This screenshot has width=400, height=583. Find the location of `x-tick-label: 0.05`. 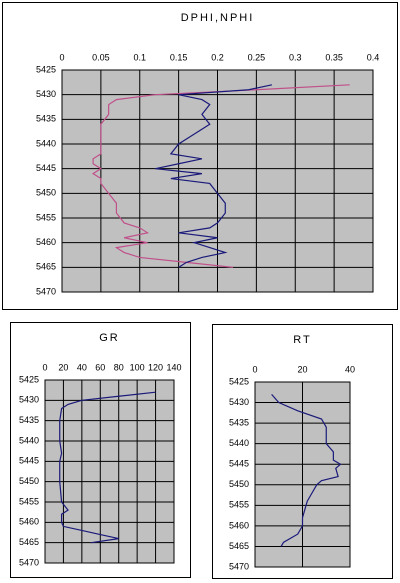

x-tick-label: 0.05 is located at coordinates (101, 57).